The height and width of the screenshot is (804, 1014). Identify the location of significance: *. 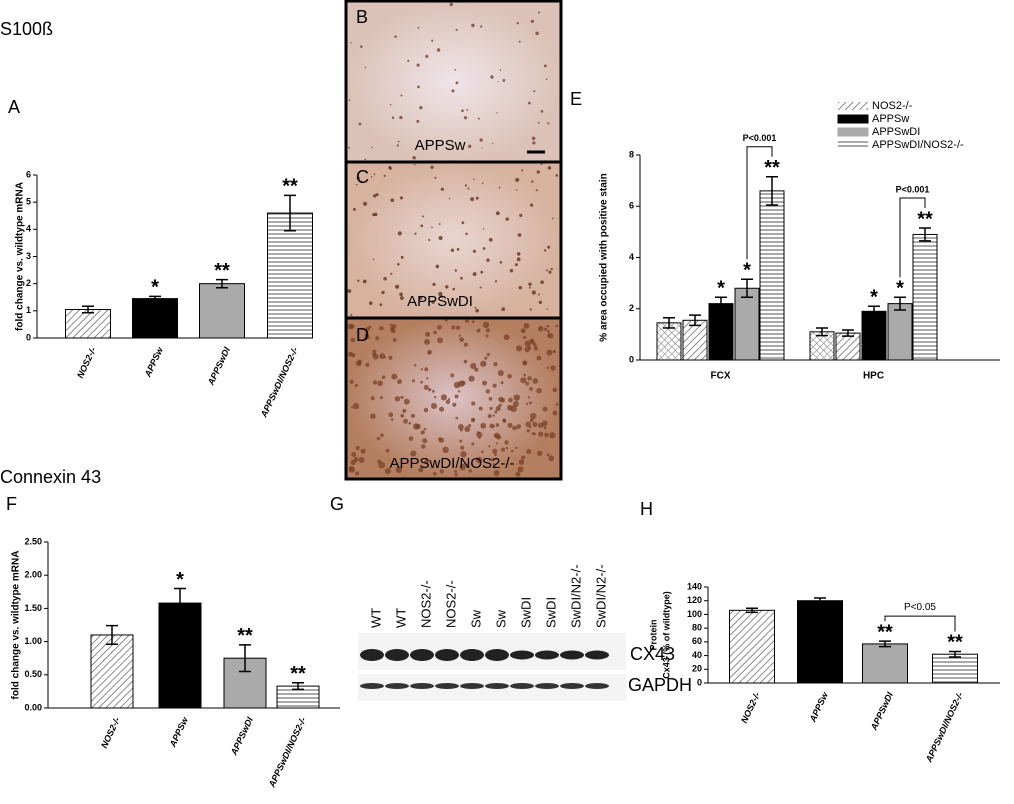
(721, 289).